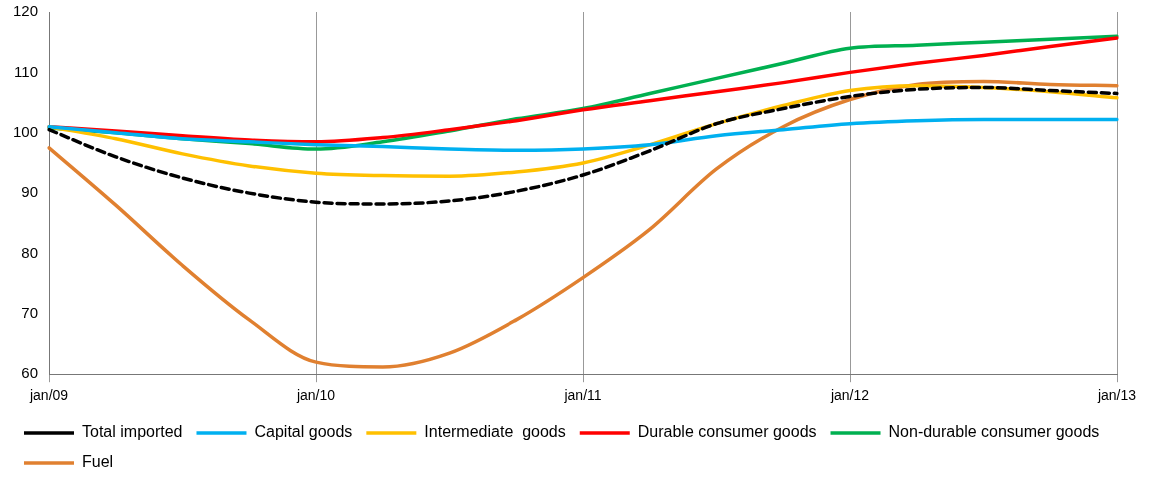  I want to click on legend-label: Total imported, so click(132, 432).